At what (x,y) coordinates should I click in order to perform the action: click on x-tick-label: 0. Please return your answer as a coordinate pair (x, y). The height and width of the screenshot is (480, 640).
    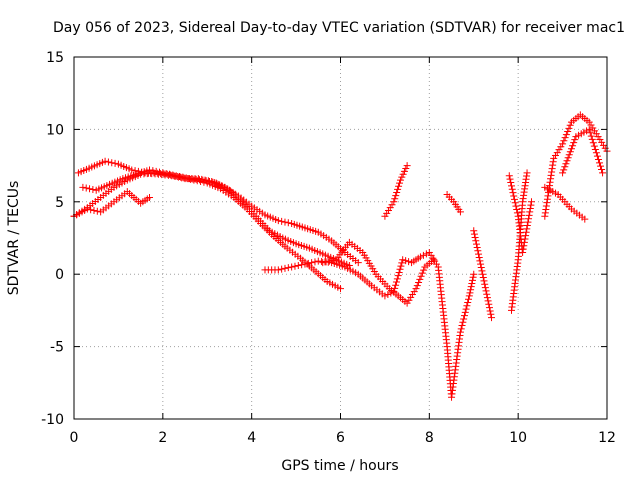
    Looking at the image, I should click on (74, 438).